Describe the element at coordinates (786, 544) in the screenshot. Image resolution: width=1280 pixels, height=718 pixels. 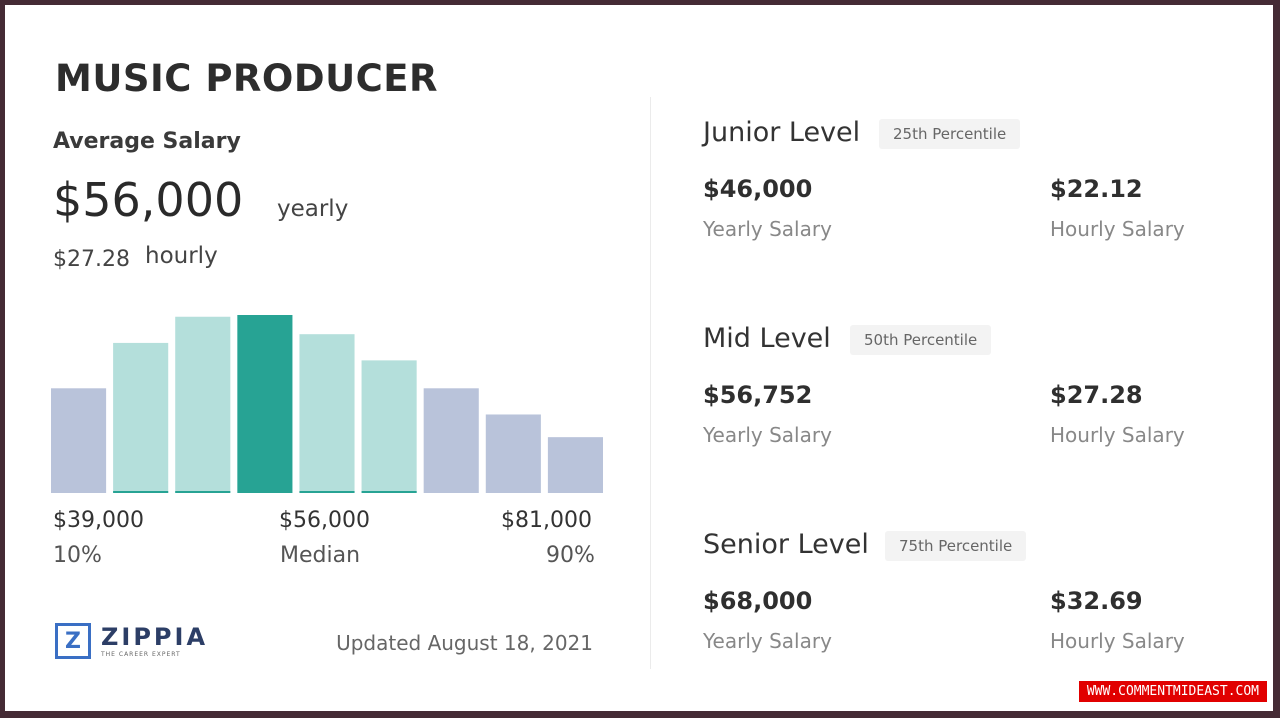
I see `level-name: Senior Level` at that location.